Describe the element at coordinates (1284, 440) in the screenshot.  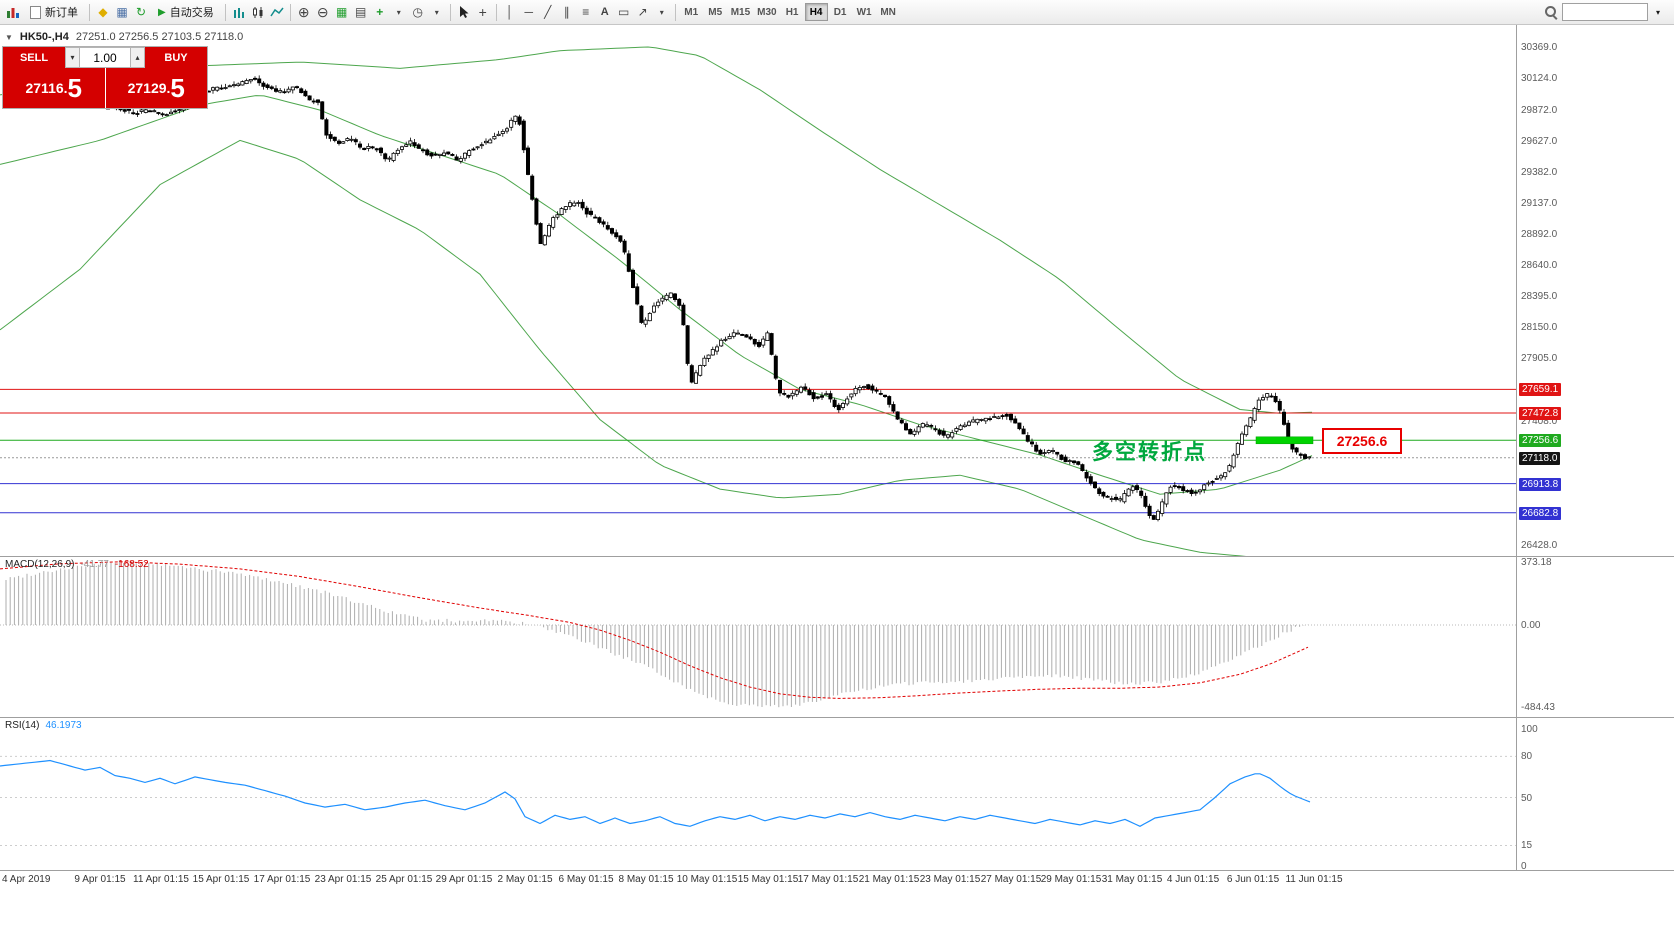
I see `highlight-segment` at that location.